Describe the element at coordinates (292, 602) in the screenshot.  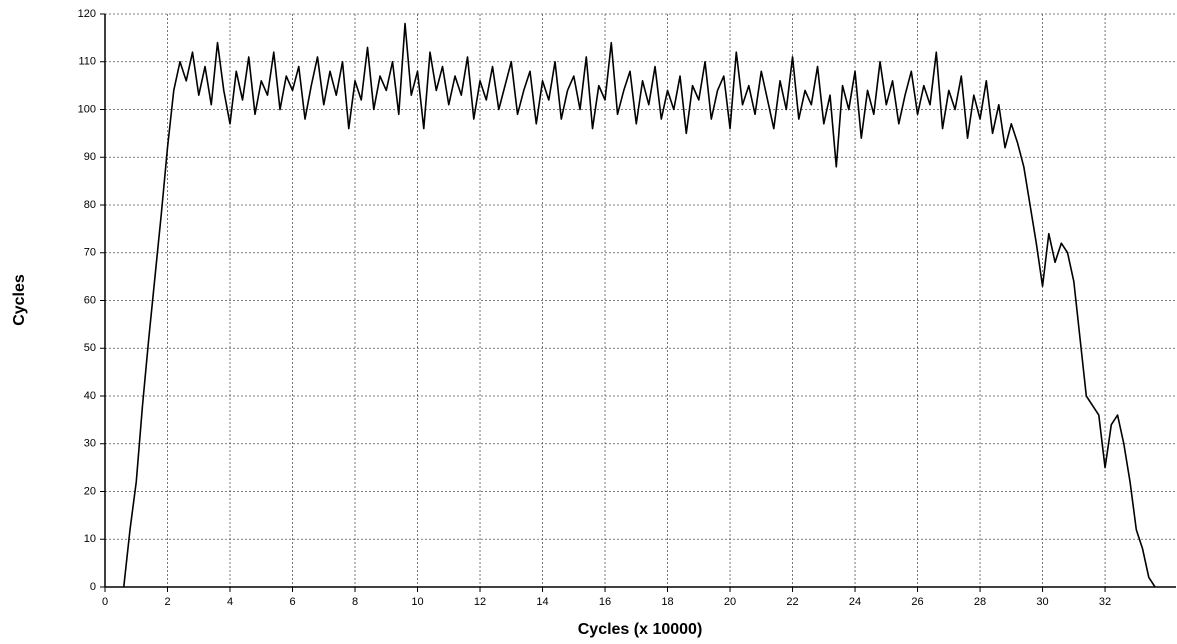
I see `x-tick-label: 6` at that location.